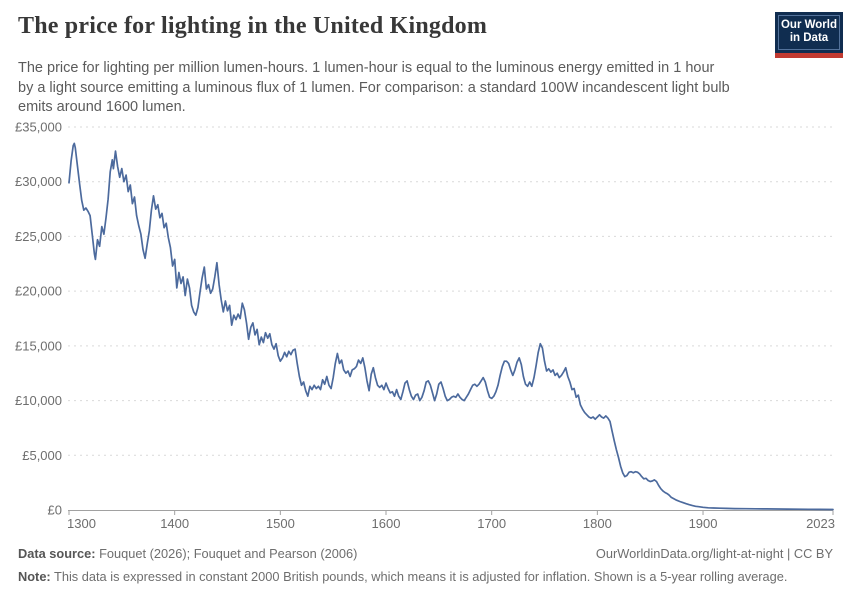 This screenshot has height=600, width=850. I want to click on y-axis-label: £10,000, so click(38, 400).